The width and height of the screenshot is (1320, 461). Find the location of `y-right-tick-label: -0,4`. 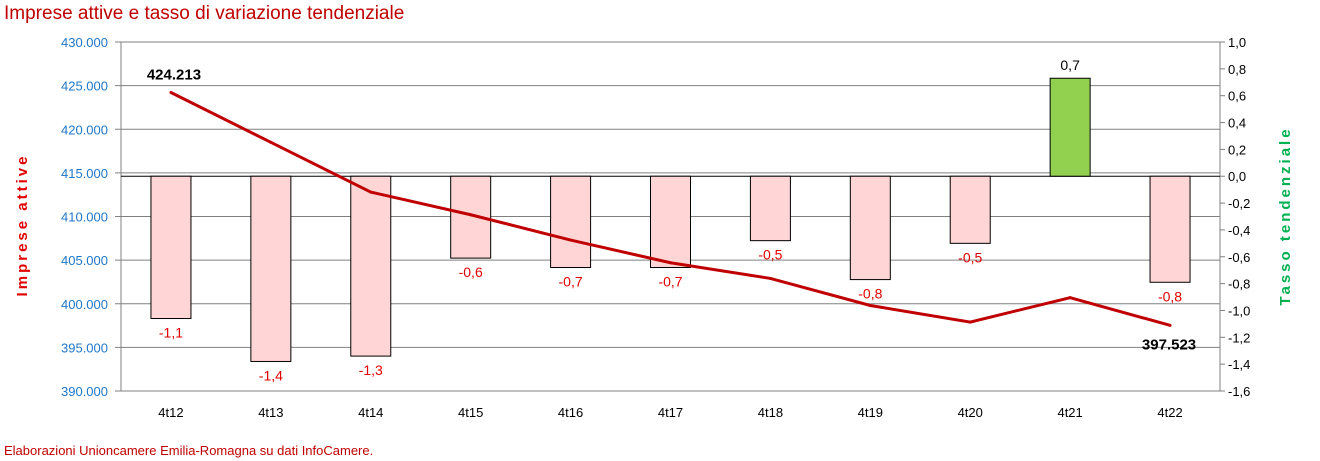

y-right-tick-label: -0,4 is located at coordinates (1239, 230).